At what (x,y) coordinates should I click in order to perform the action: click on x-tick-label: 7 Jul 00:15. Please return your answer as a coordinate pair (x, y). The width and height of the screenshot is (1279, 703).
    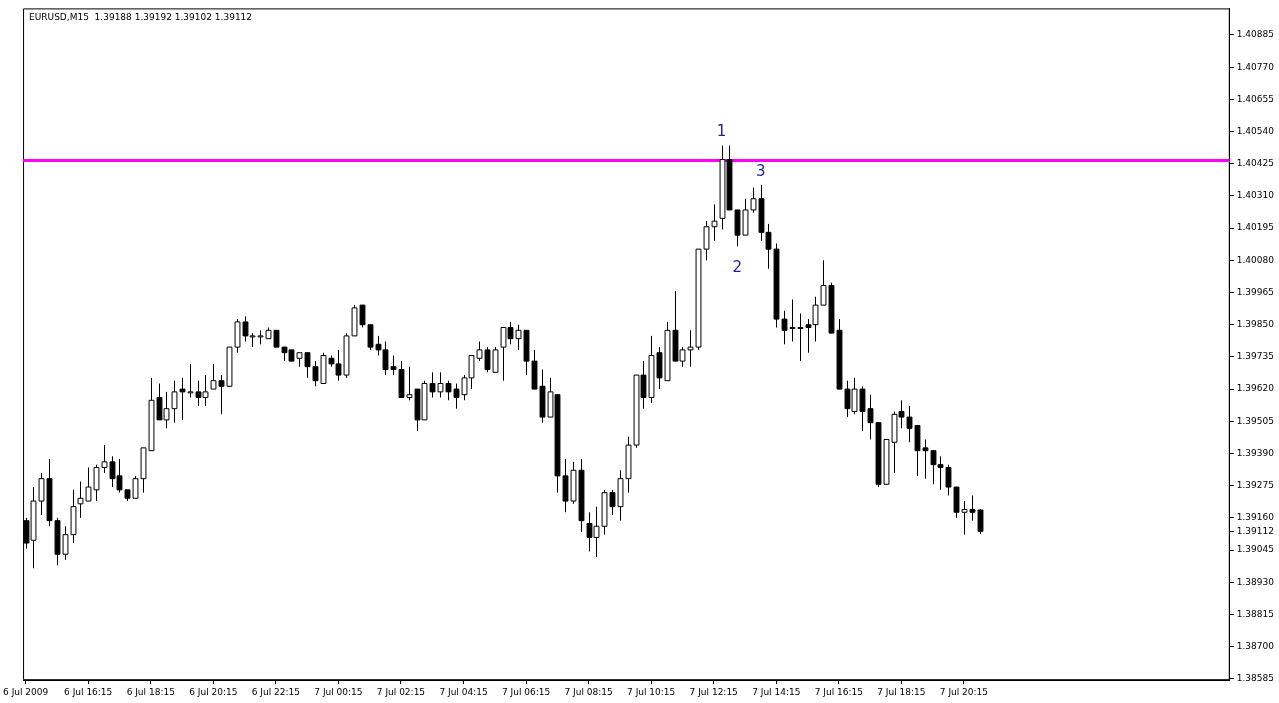
    Looking at the image, I should click on (338, 691).